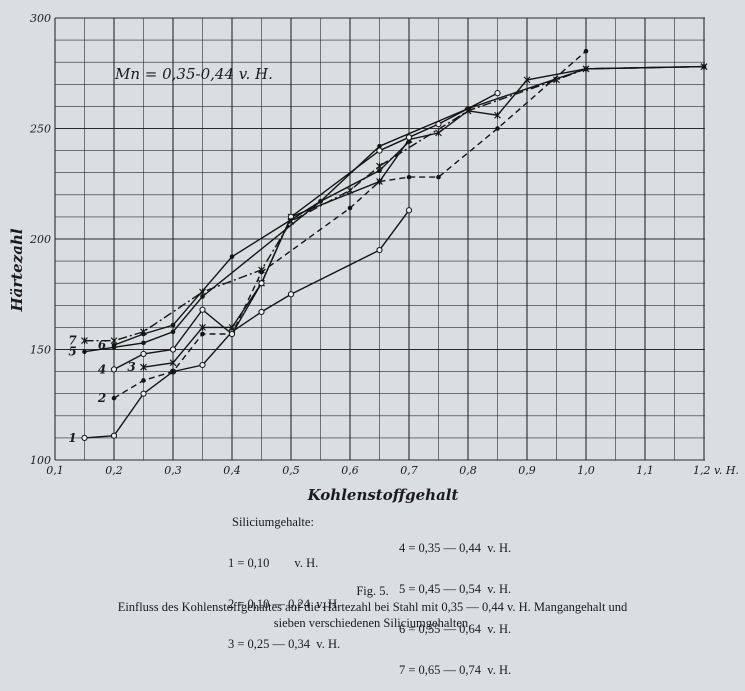 The width and height of the screenshot is (745, 691). Describe the element at coordinates (72, 341) in the screenshot. I see `series-label-7: 7` at that location.